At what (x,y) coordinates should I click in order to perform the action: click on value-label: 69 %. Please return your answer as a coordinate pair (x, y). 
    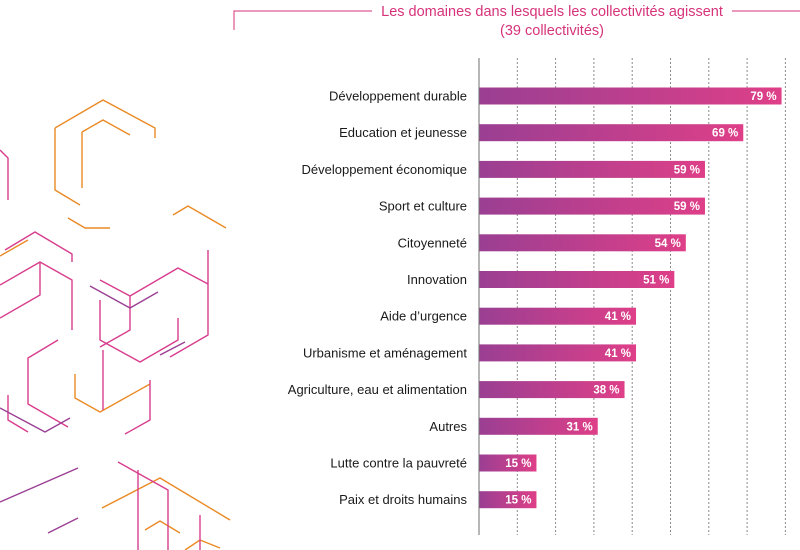
    Looking at the image, I should click on (725, 134).